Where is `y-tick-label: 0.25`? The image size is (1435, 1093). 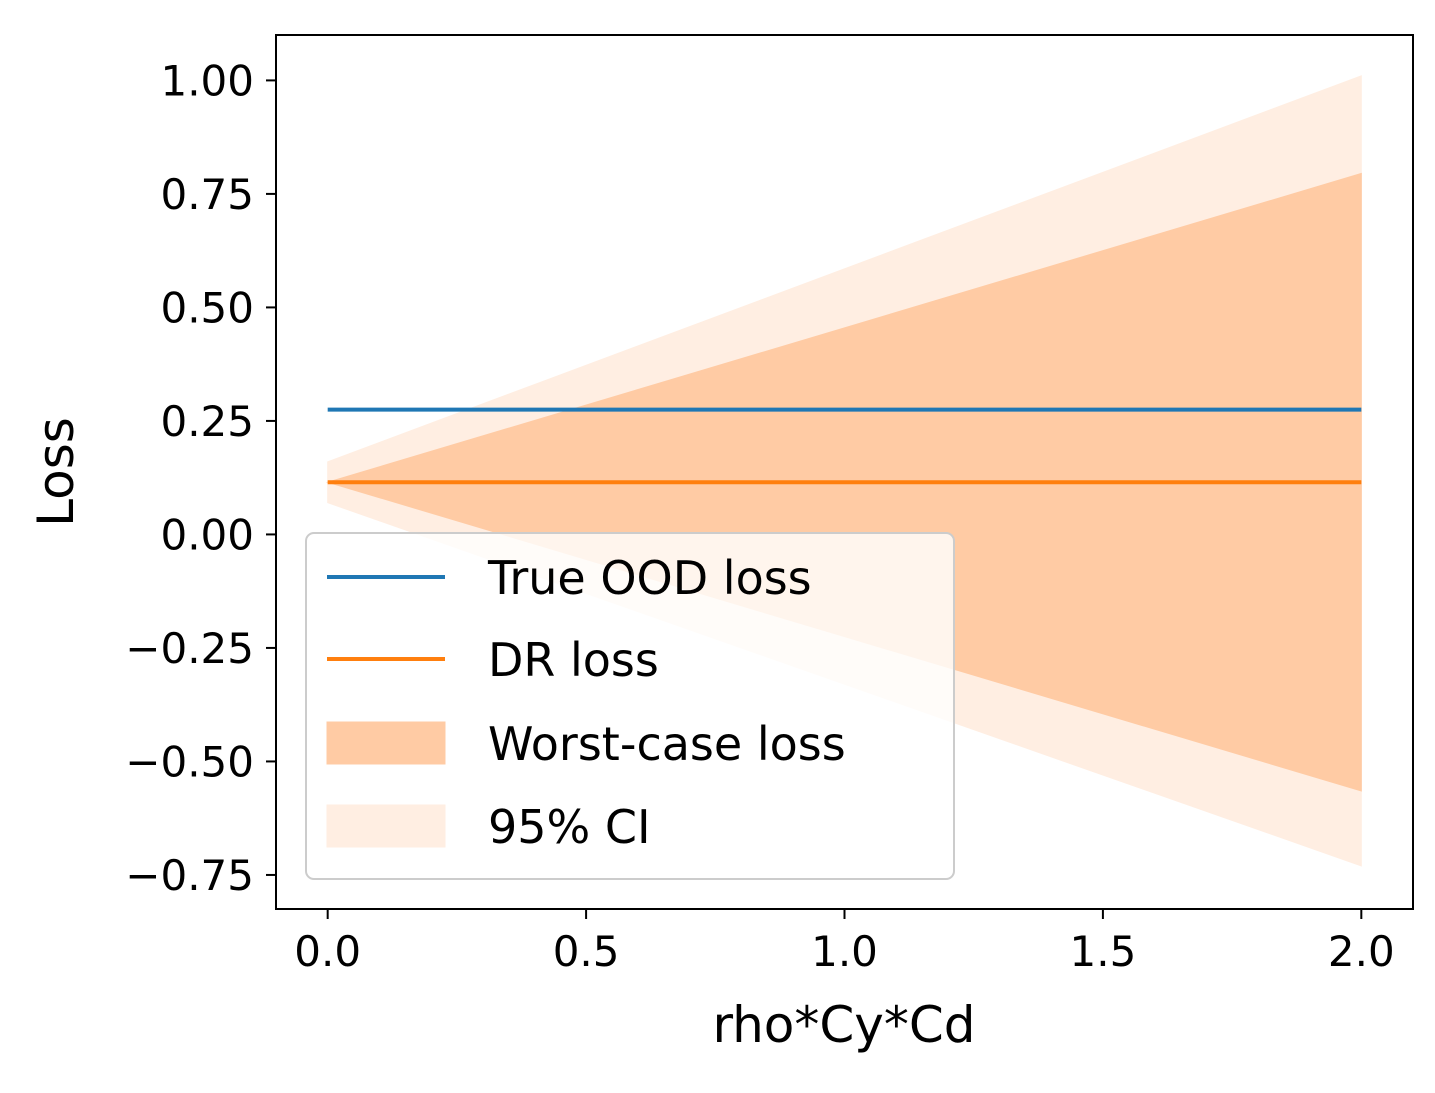 y-tick-label: 0.25 is located at coordinates (207, 421).